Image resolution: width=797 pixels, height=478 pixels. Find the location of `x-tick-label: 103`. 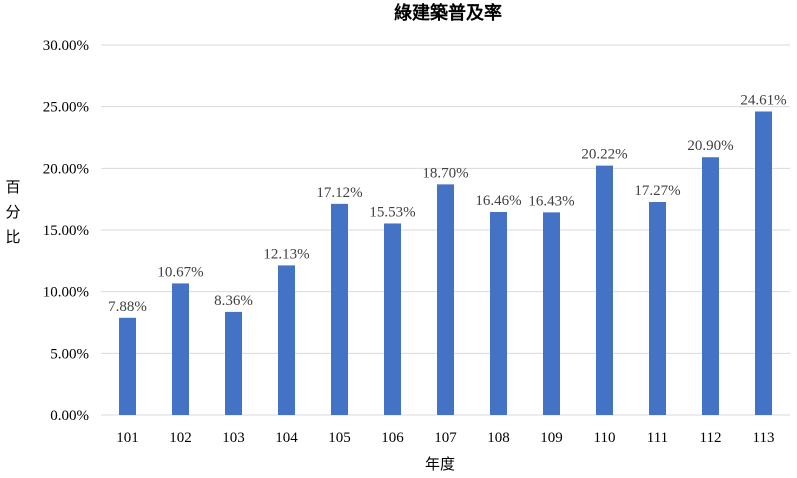

x-tick-label: 103 is located at coordinates (233, 438).